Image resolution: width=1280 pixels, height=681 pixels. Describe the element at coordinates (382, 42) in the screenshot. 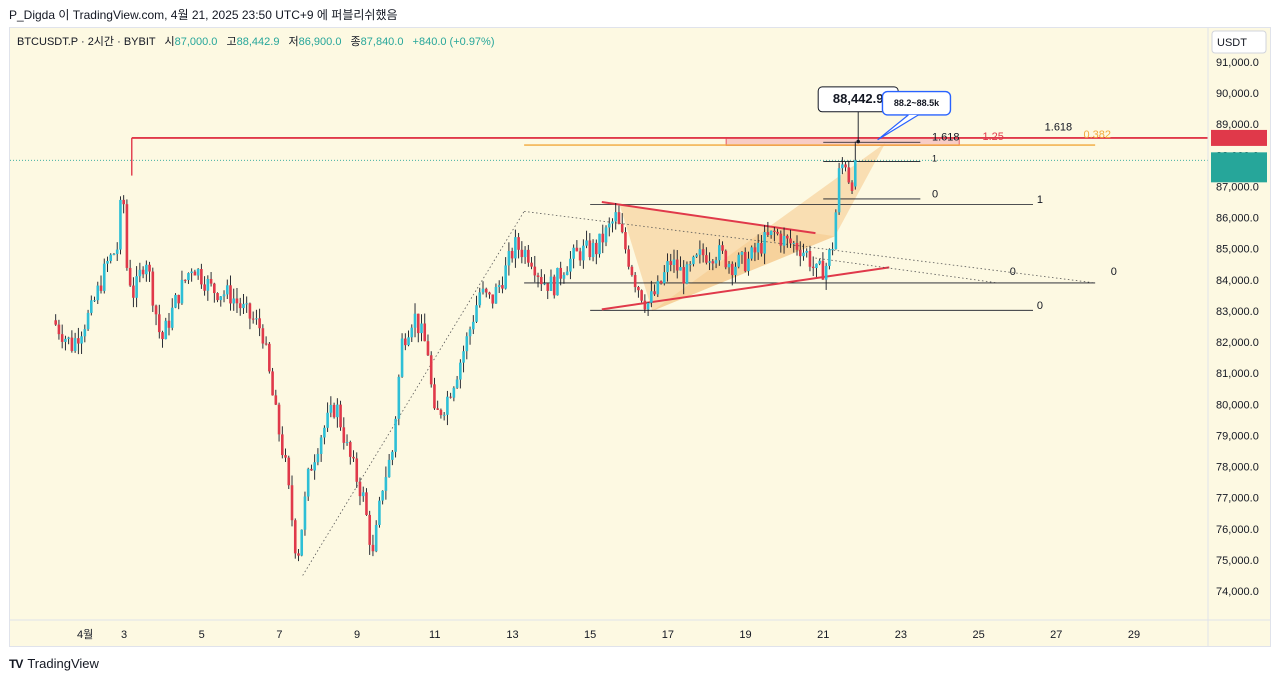

I see `close-value: 87,840.0` at that location.